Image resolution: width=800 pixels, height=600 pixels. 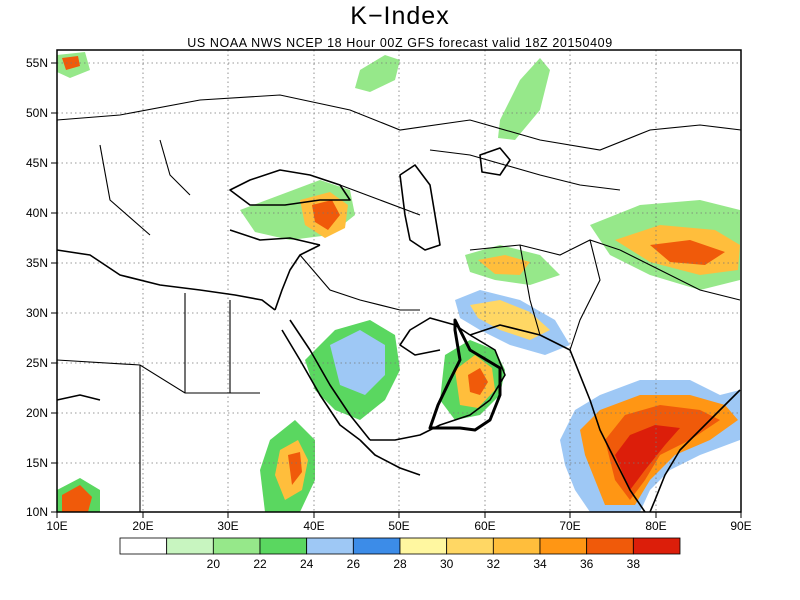 What do you see at coordinates (37, 512) in the screenshot?
I see `lat-label: 10N` at bounding box center [37, 512].